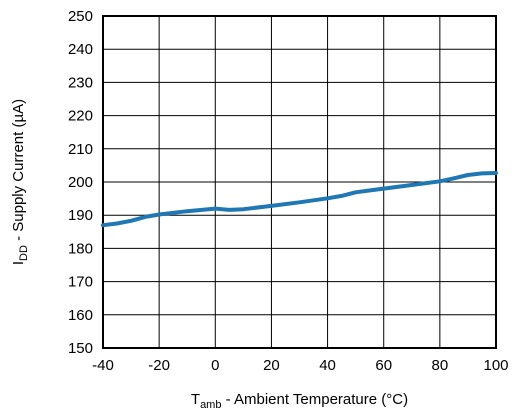 The width and height of the screenshot is (512, 414). What do you see at coordinates (80, 16) in the screenshot?
I see `y-tick-label: 250` at bounding box center [80, 16].